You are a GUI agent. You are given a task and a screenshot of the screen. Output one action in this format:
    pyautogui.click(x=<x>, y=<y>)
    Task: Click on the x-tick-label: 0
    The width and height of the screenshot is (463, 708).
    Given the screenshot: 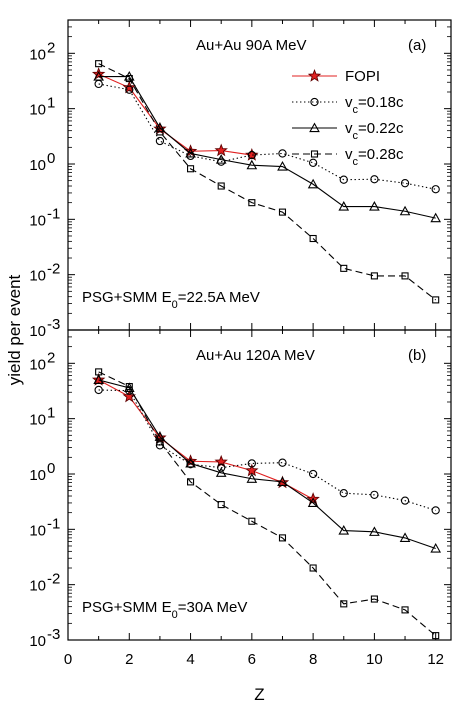 What is the action you would take?
    pyautogui.click(x=68, y=659)
    